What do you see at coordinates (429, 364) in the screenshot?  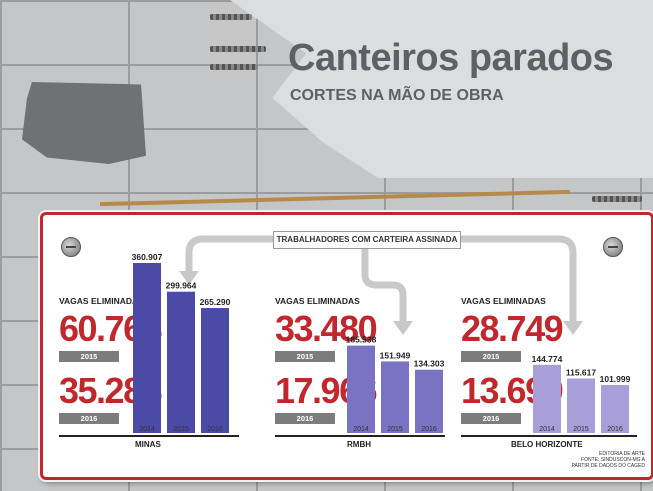 I see `bar-value-label: 134.303` at bounding box center [429, 364].